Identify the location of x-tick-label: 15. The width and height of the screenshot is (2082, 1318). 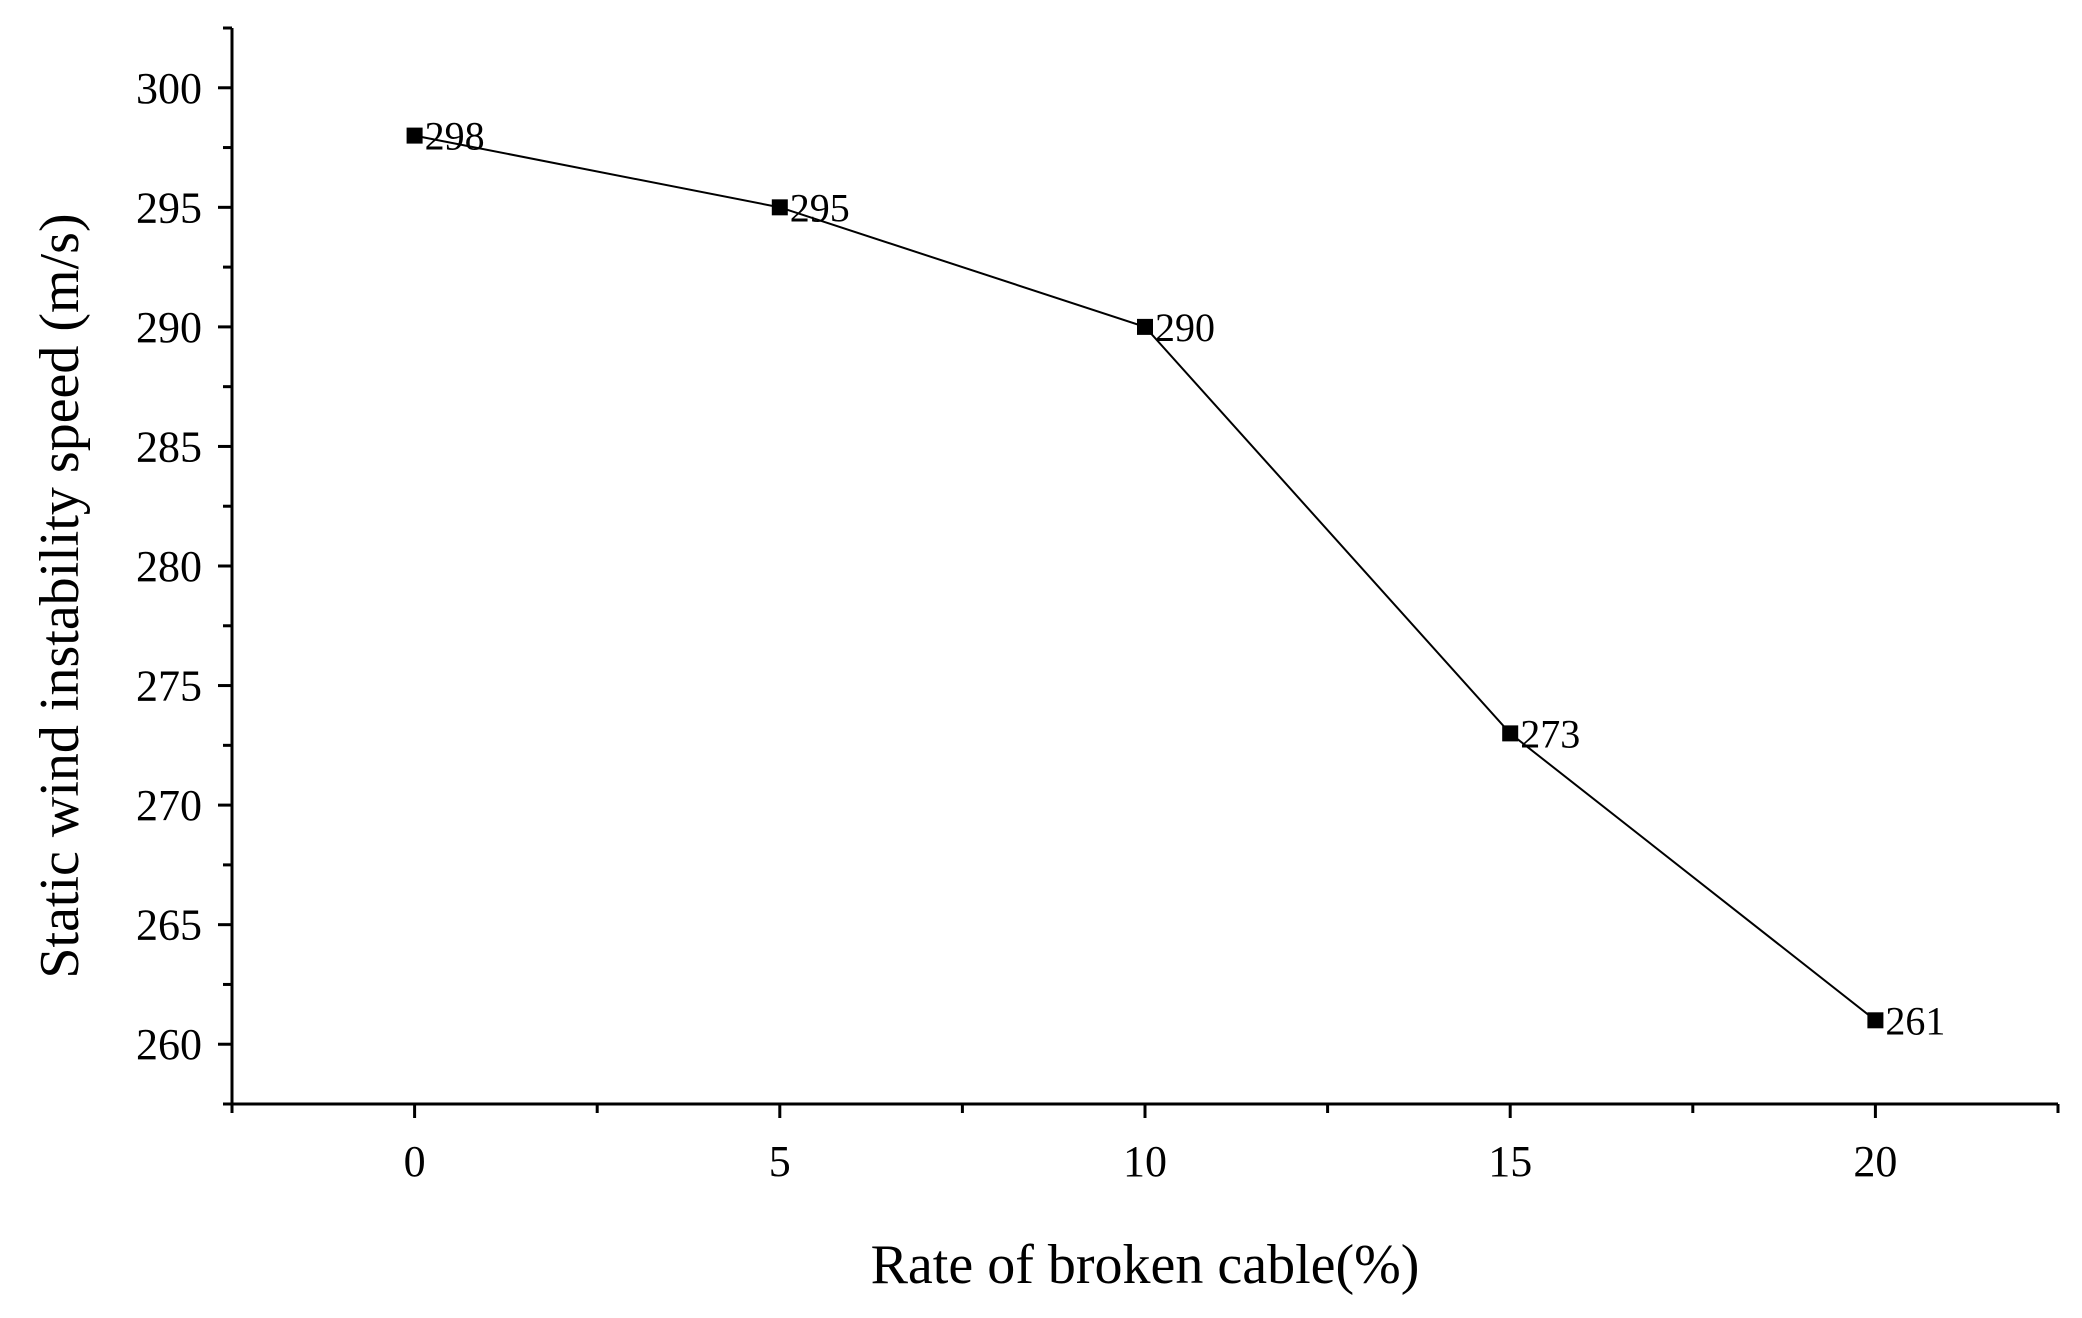
(1510, 1161).